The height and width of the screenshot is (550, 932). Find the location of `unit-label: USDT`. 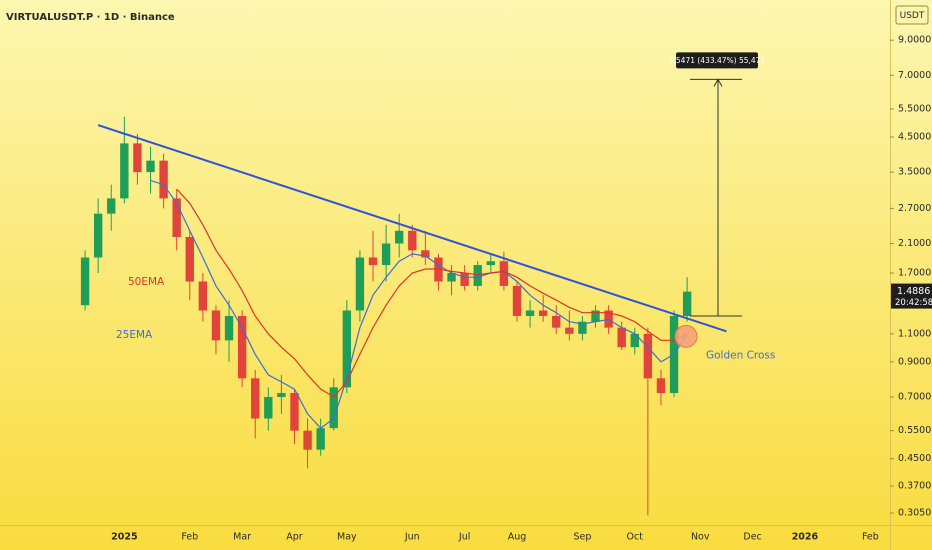

unit-label: USDT is located at coordinates (912, 16).